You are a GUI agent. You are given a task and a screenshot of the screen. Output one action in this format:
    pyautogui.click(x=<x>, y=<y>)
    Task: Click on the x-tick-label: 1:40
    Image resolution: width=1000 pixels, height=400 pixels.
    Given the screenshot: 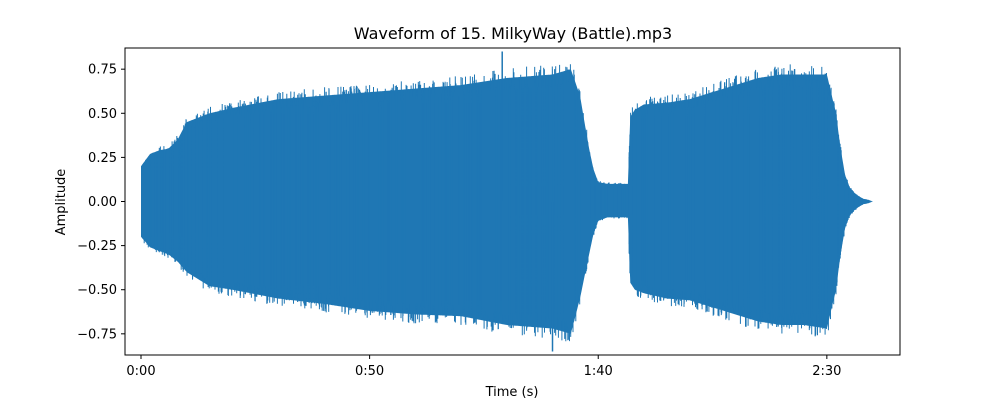 What is the action you would take?
    pyautogui.click(x=598, y=371)
    